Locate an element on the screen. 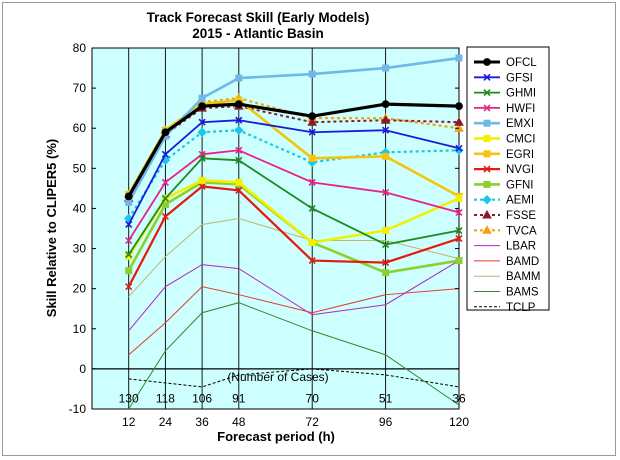 This screenshot has width=620, height=460. y-tick-label: 10 is located at coordinates (80, 329).